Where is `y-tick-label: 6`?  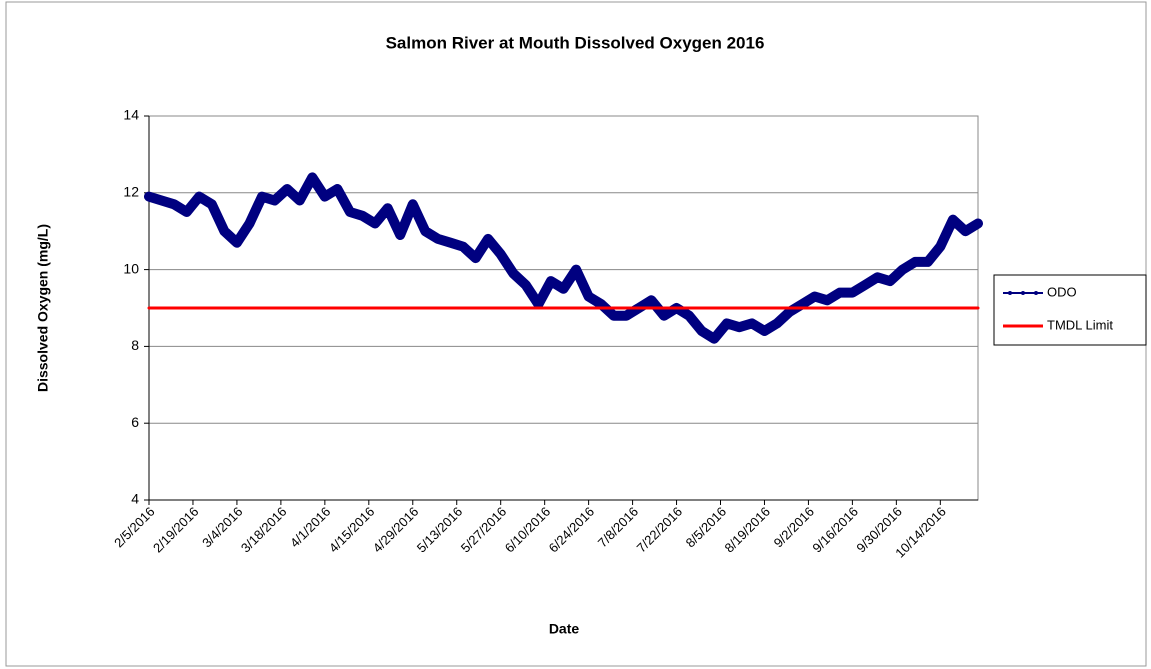 y-tick-label: 6 is located at coordinates (135, 422).